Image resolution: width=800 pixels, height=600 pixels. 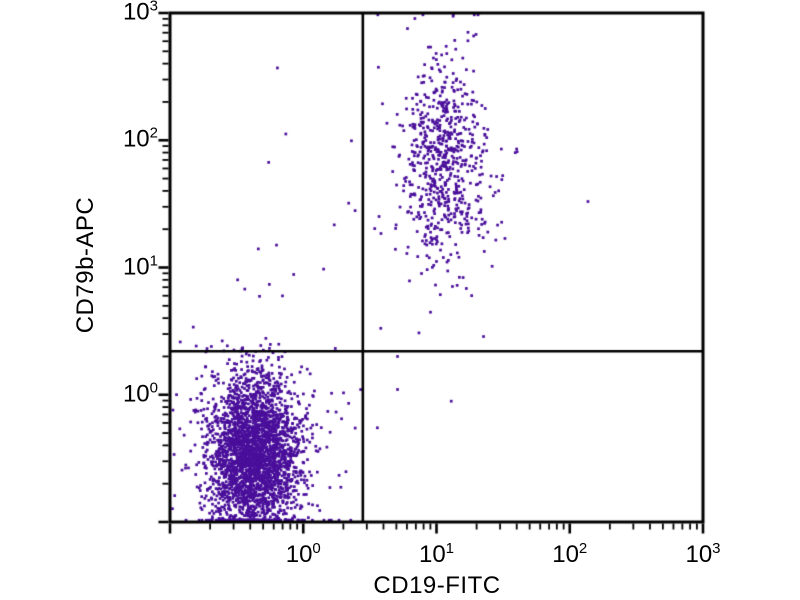 What do you see at coordinates (303, 554) in the screenshot?
I see `x-tick-label-10e0: 10⁰` at bounding box center [303, 554].